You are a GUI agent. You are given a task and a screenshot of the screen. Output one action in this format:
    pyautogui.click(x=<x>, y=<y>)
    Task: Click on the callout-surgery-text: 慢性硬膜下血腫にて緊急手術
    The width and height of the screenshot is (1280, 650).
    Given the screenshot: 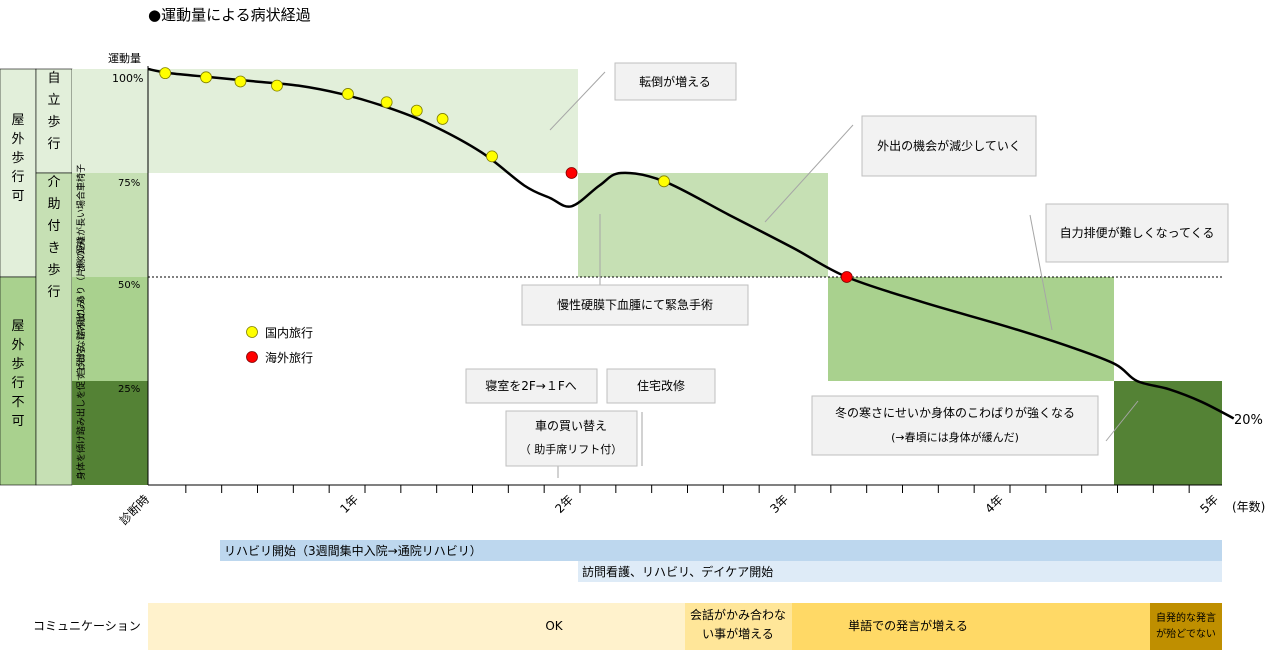 What is the action you would take?
    pyautogui.click(x=635, y=304)
    